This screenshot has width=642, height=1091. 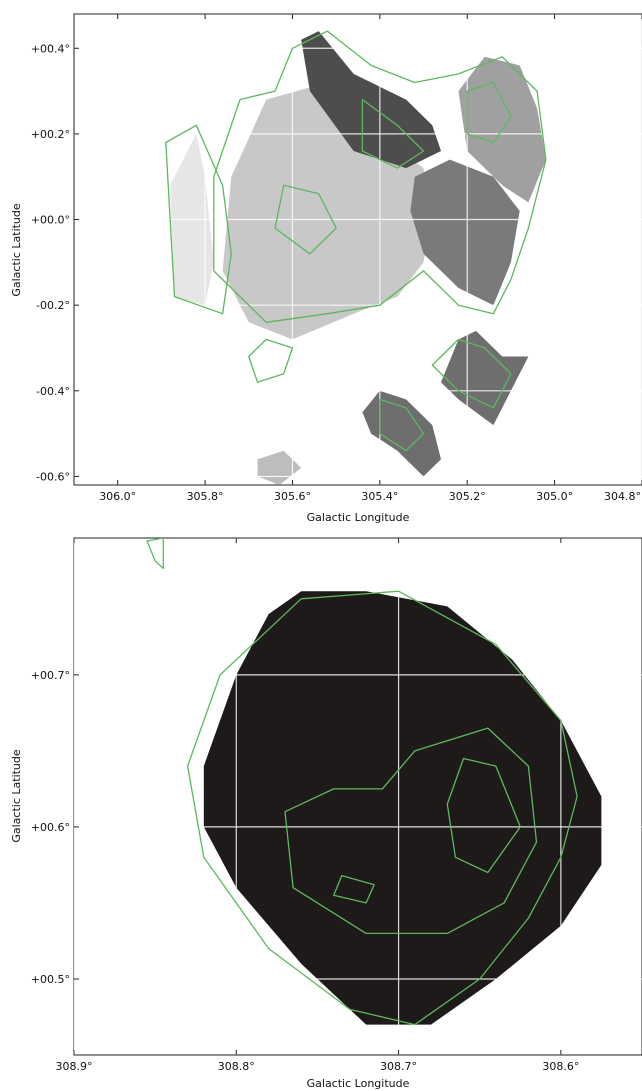 I want to click on panel-2-y-axis-title: Galactic Latitude, so click(x=16, y=796).